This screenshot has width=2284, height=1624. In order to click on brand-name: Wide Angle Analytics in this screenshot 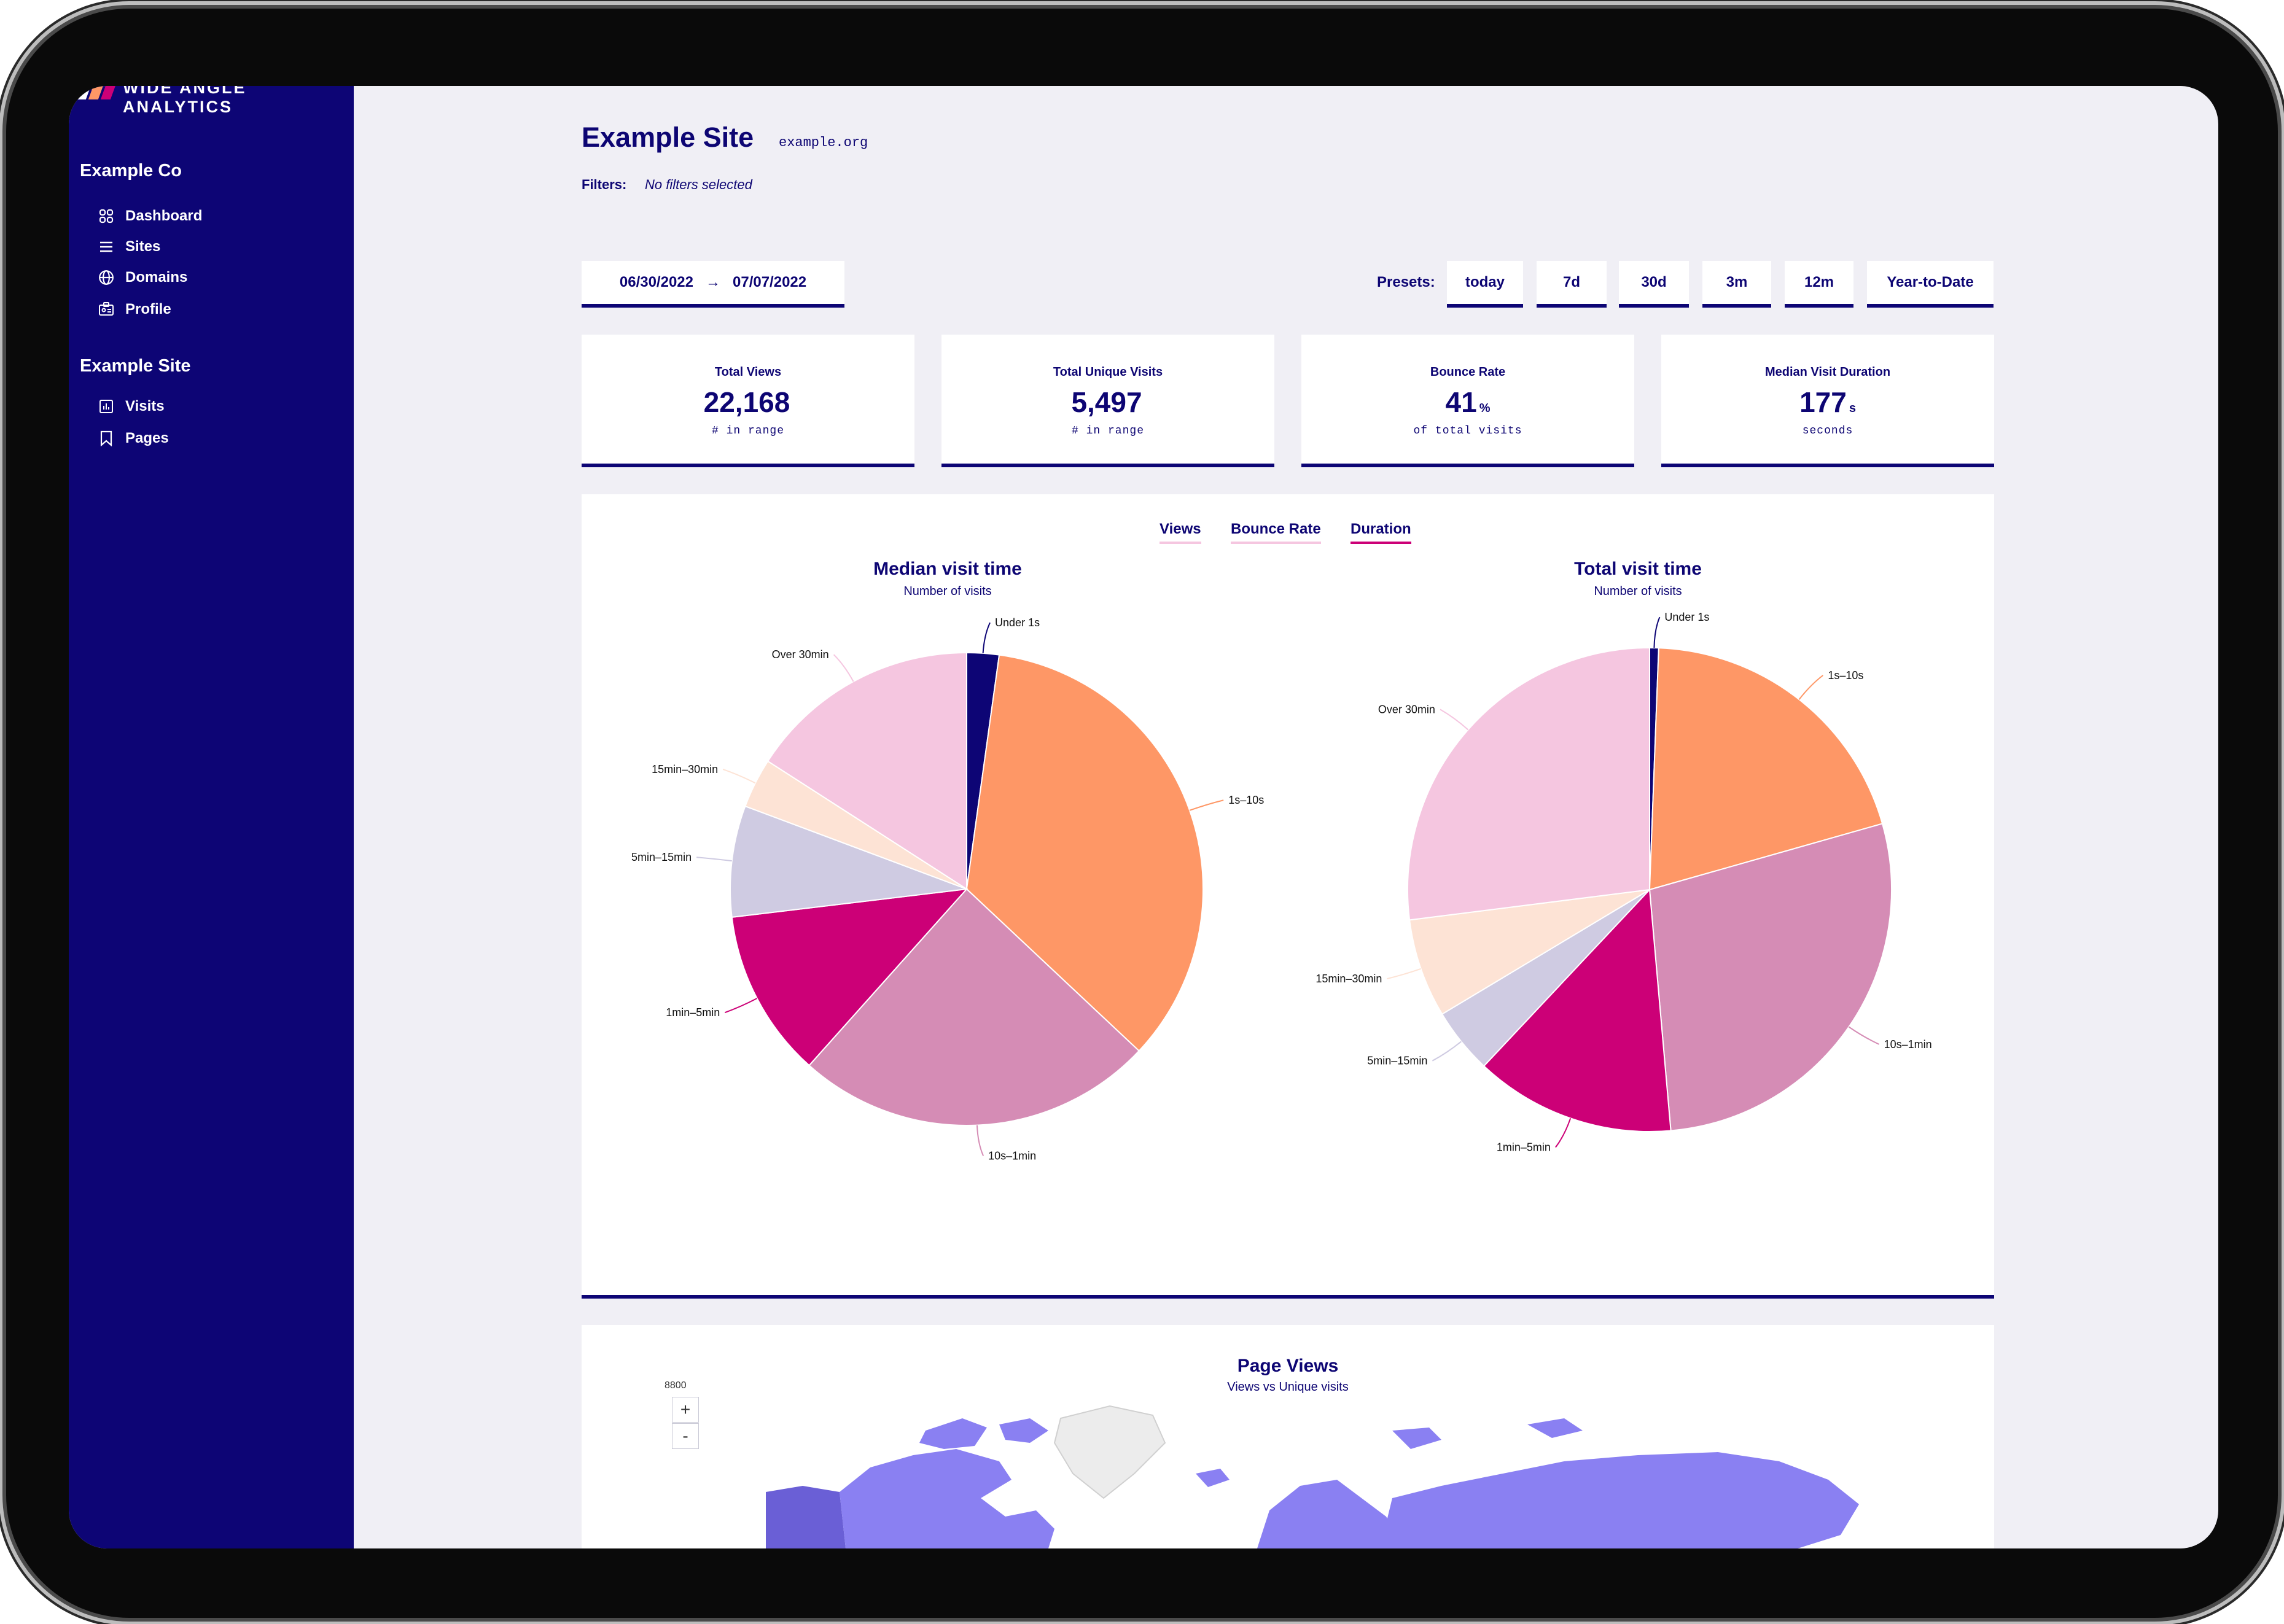, I will do `click(185, 101)`.